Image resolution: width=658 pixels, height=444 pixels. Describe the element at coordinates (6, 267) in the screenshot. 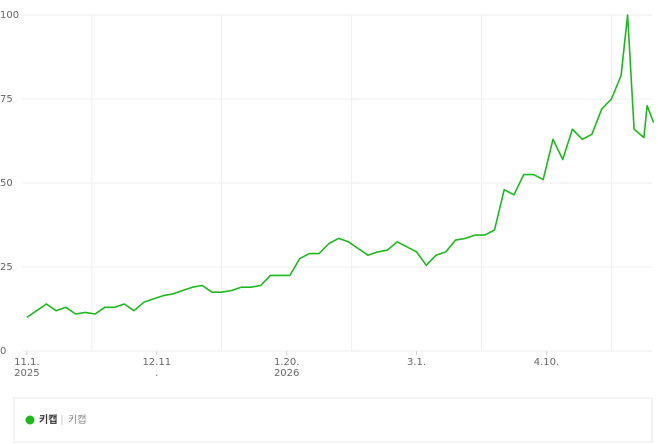

I see `y-tick-label: 25` at that location.